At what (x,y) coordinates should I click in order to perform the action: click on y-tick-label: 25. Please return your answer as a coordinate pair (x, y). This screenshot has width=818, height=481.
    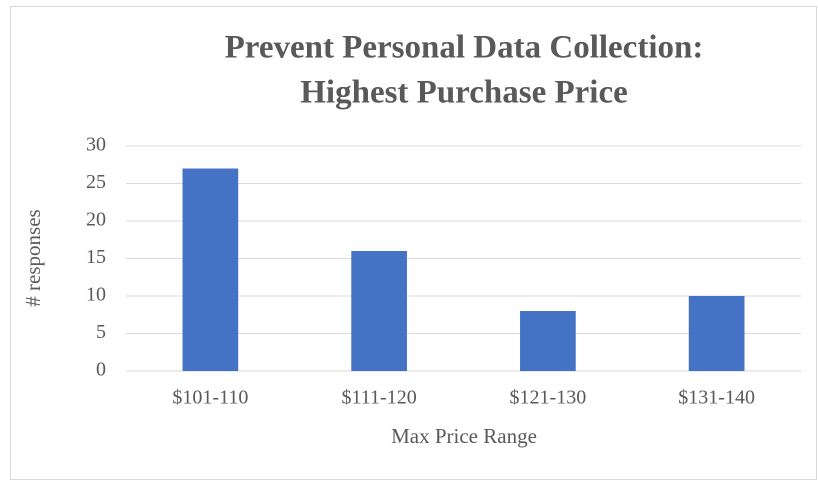
    Looking at the image, I should click on (96, 182).